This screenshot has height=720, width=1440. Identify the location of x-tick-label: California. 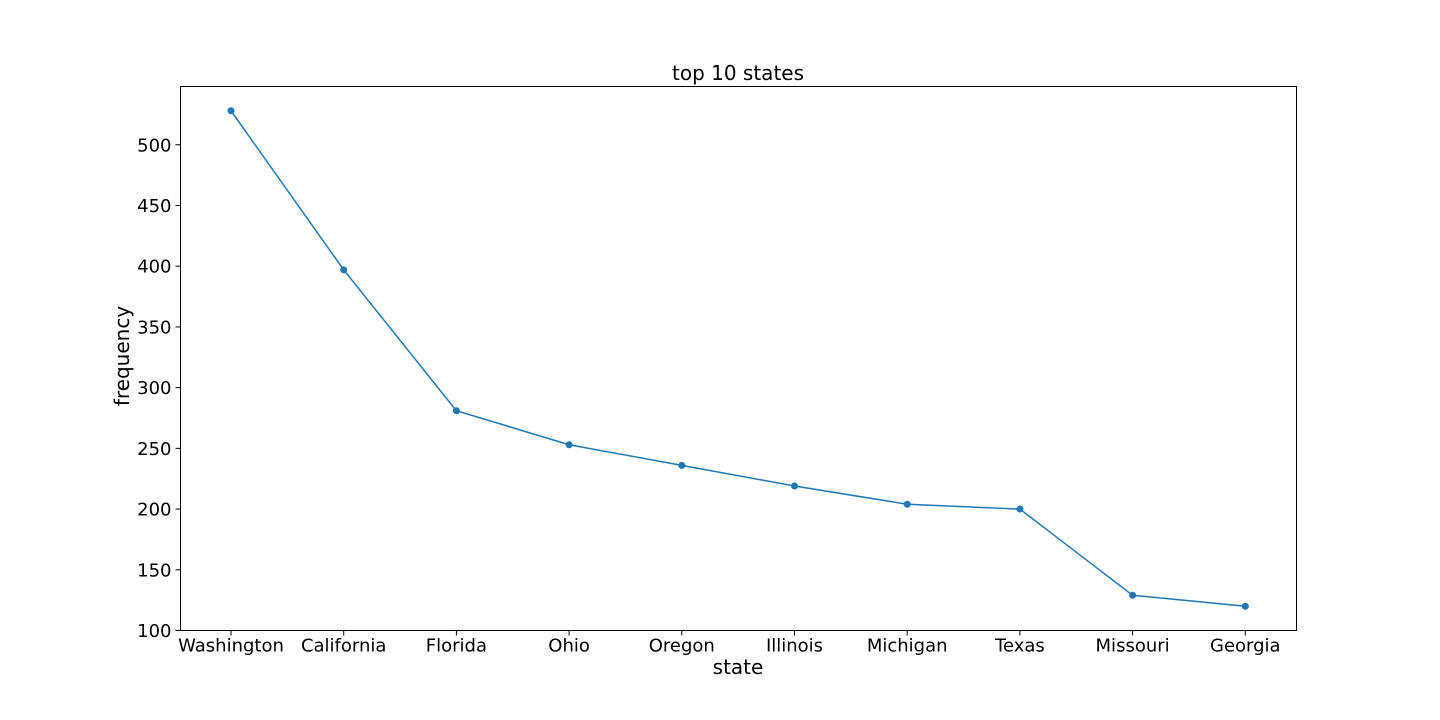
(343, 646).